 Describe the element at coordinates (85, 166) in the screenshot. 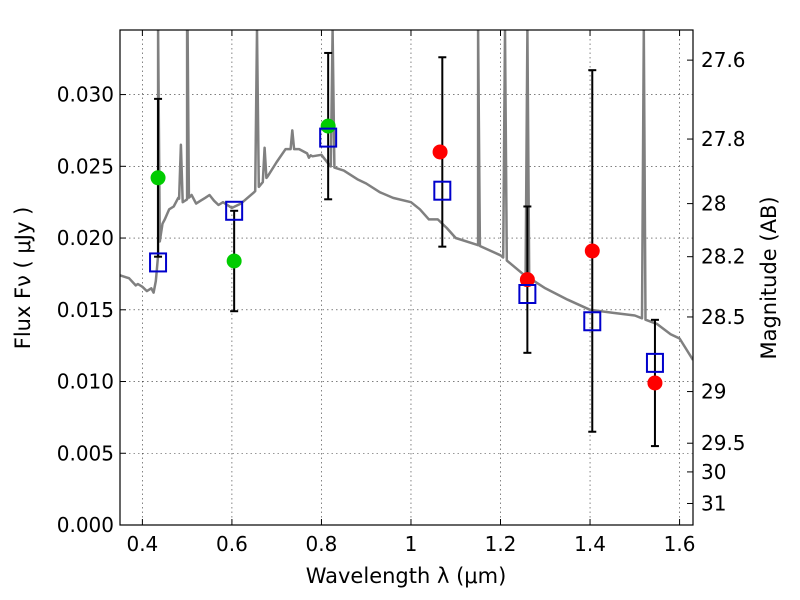

I see `y-tick-label: 0.025` at that location.